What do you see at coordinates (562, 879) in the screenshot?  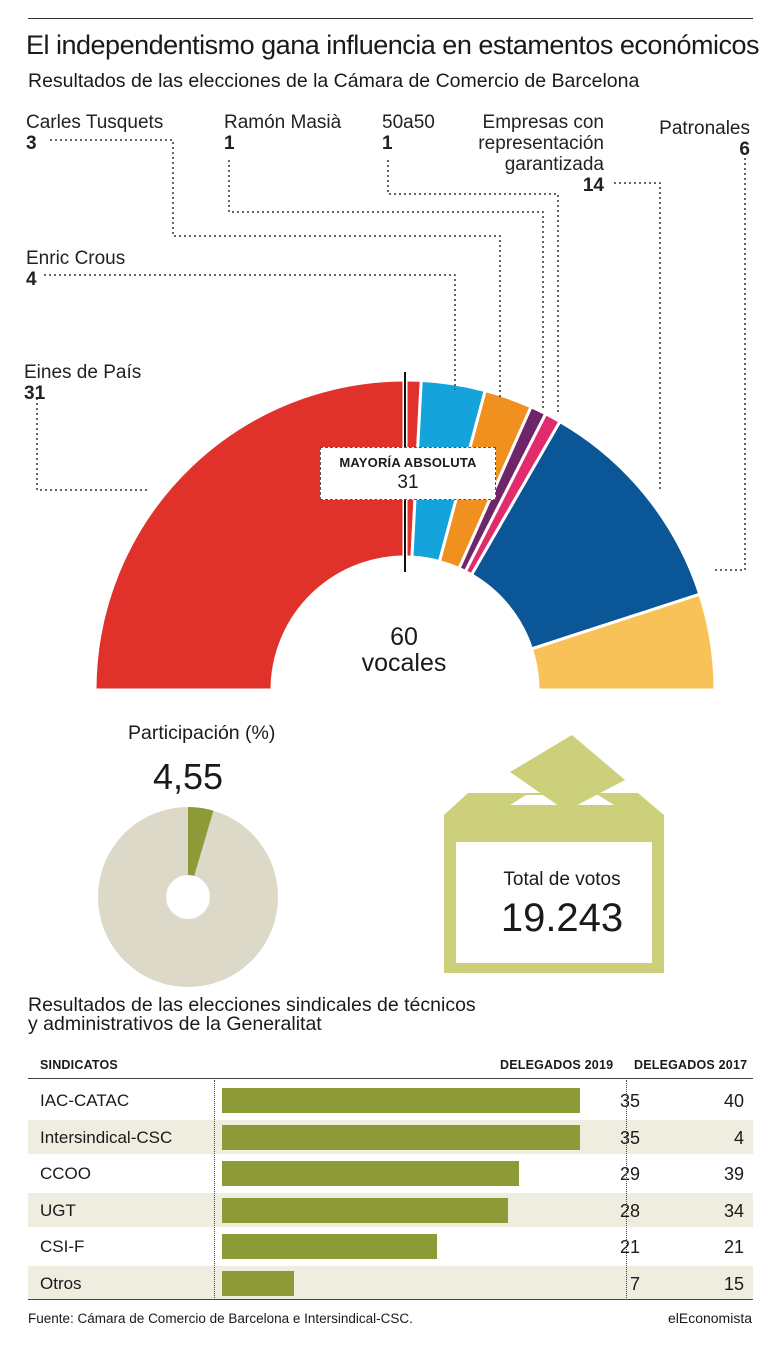 I see `votes-label: Total de votos` at bounding box center [562, 879].